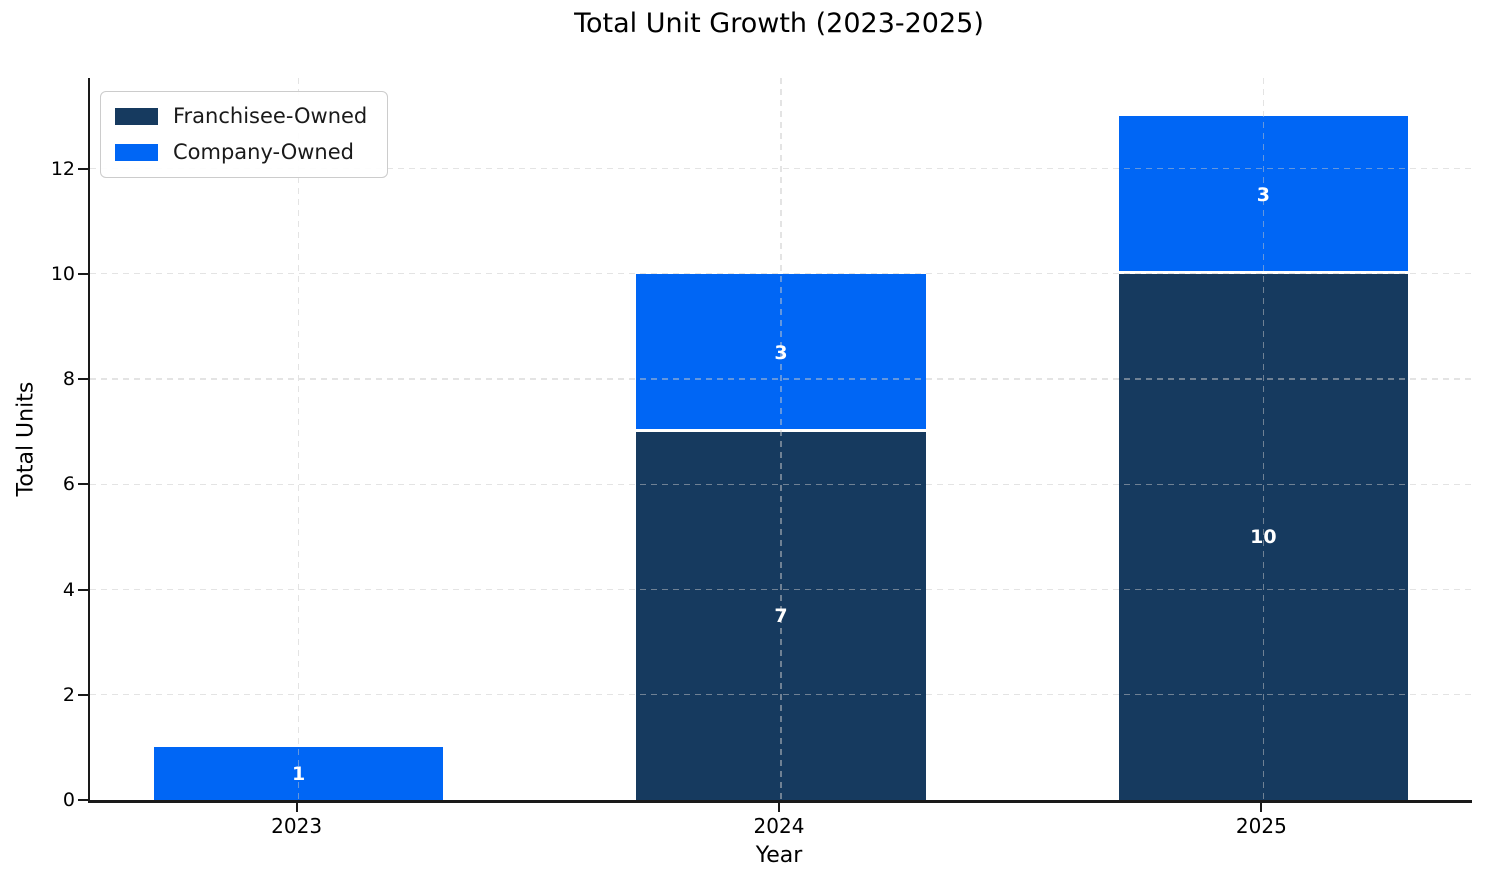 The width and height of the screenshot is (1485, 884). I want to click on bar-value-label: 7, so click(781, 615).